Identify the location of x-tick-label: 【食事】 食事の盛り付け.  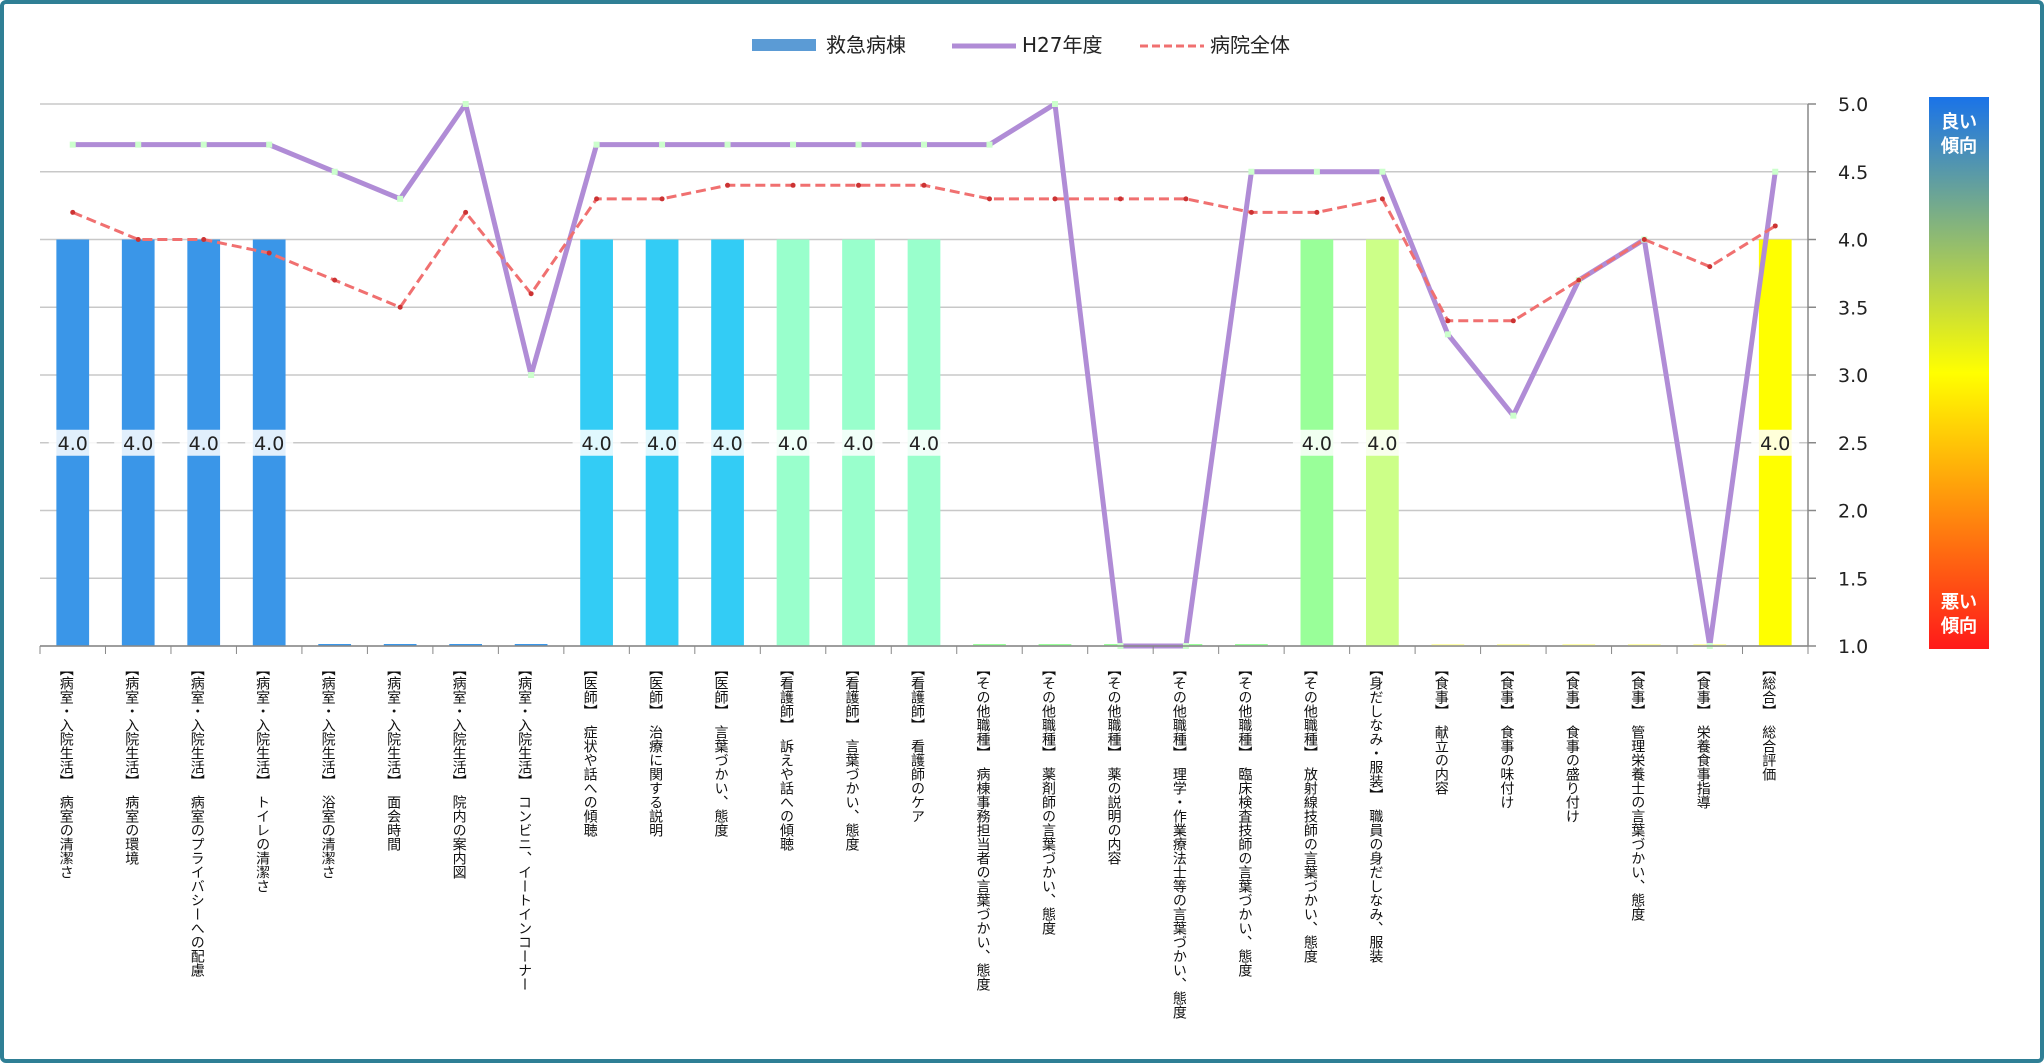
(1572, 742).